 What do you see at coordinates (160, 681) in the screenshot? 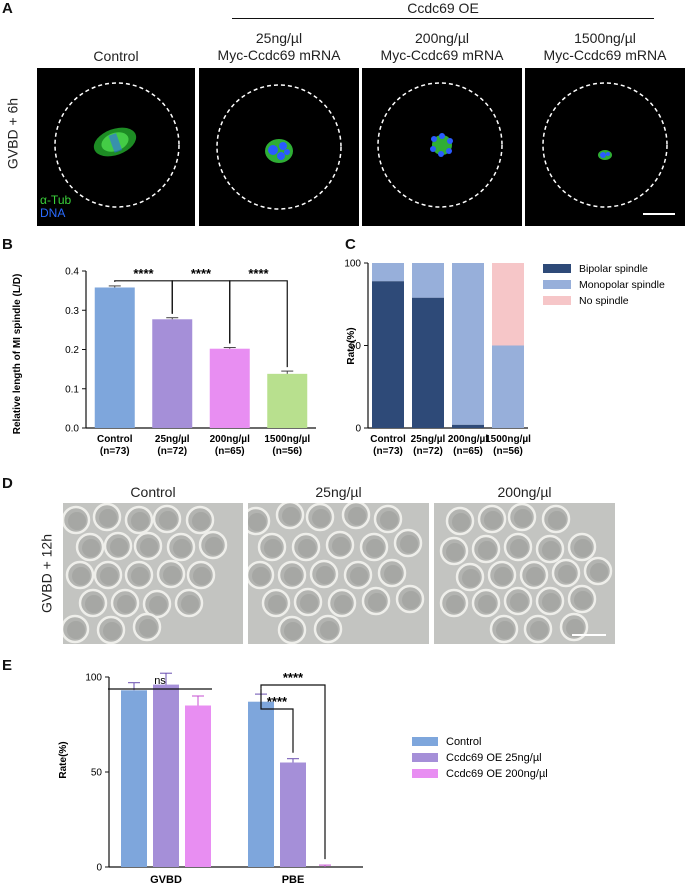
I see `chart-e-ns-label: ns` at bounding box center [160, 681].